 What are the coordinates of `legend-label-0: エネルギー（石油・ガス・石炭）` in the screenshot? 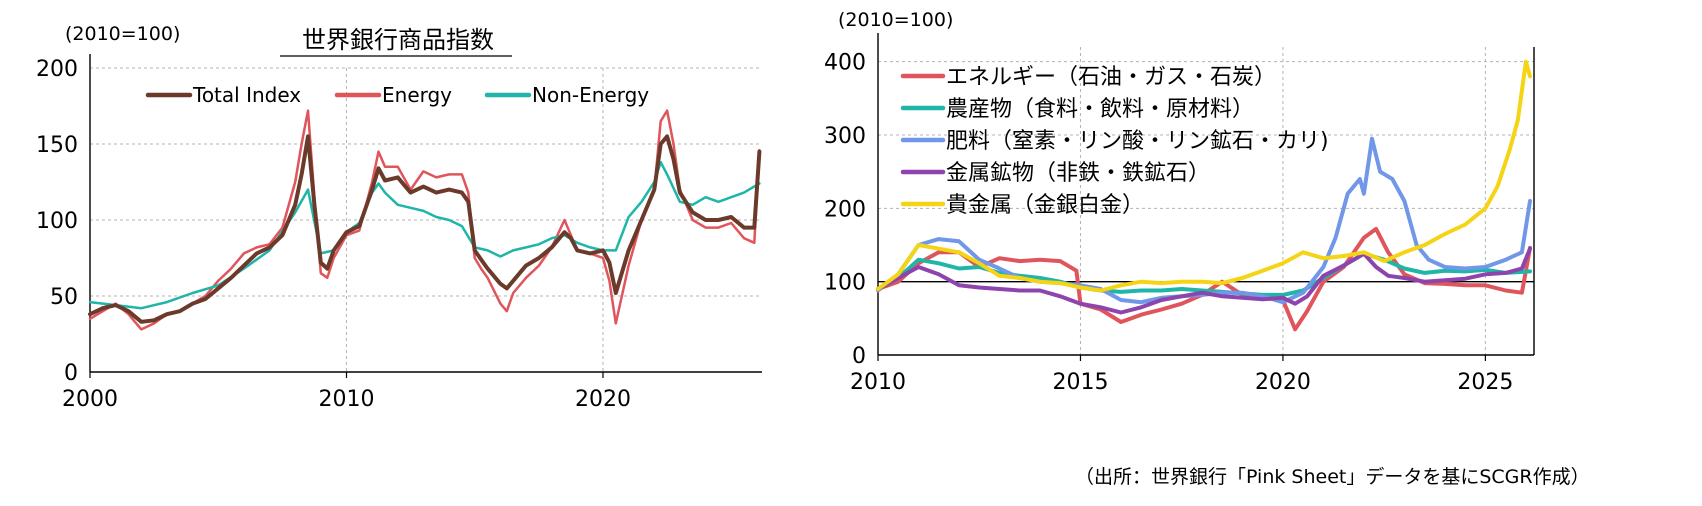 It's located at (1111, 77).